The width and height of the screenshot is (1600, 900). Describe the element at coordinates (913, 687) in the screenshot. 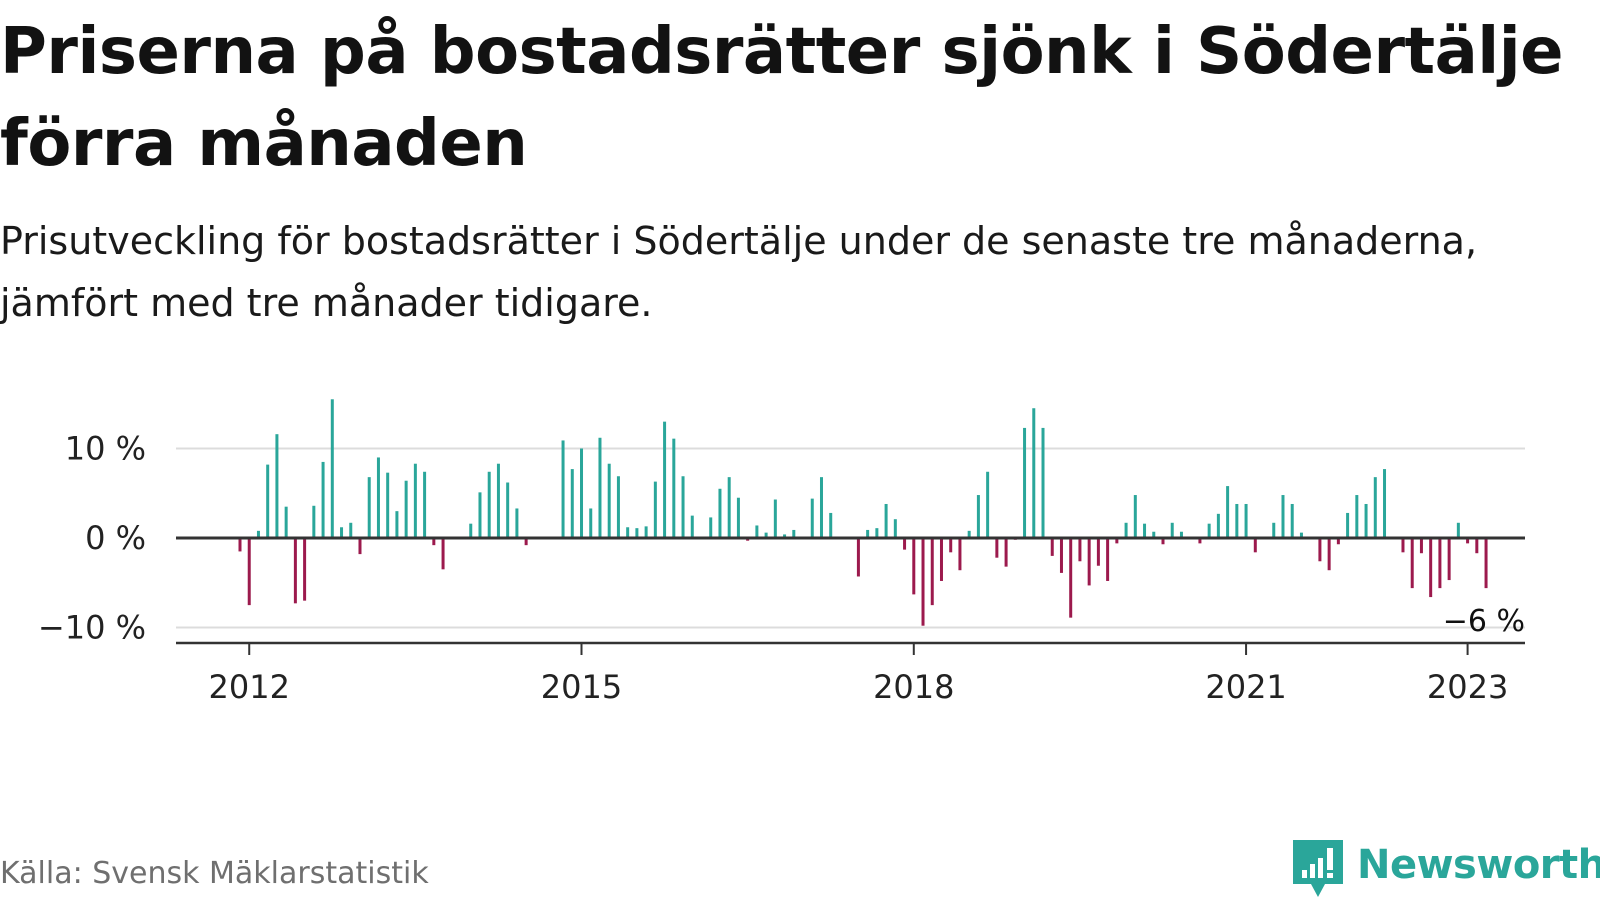

I see `x-tick-label: 2018` at that location.